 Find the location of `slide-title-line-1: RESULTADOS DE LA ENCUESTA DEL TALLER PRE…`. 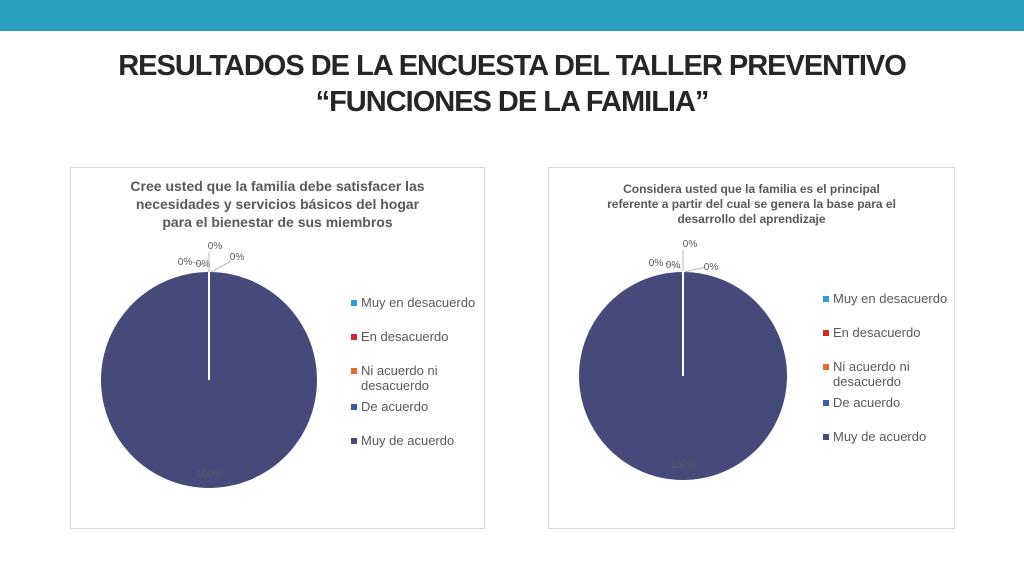

slide-title-line-1: RESULTADOS DE LA ENCUESTA DEL TALLER PRE… is located at coordinates (512, 66).